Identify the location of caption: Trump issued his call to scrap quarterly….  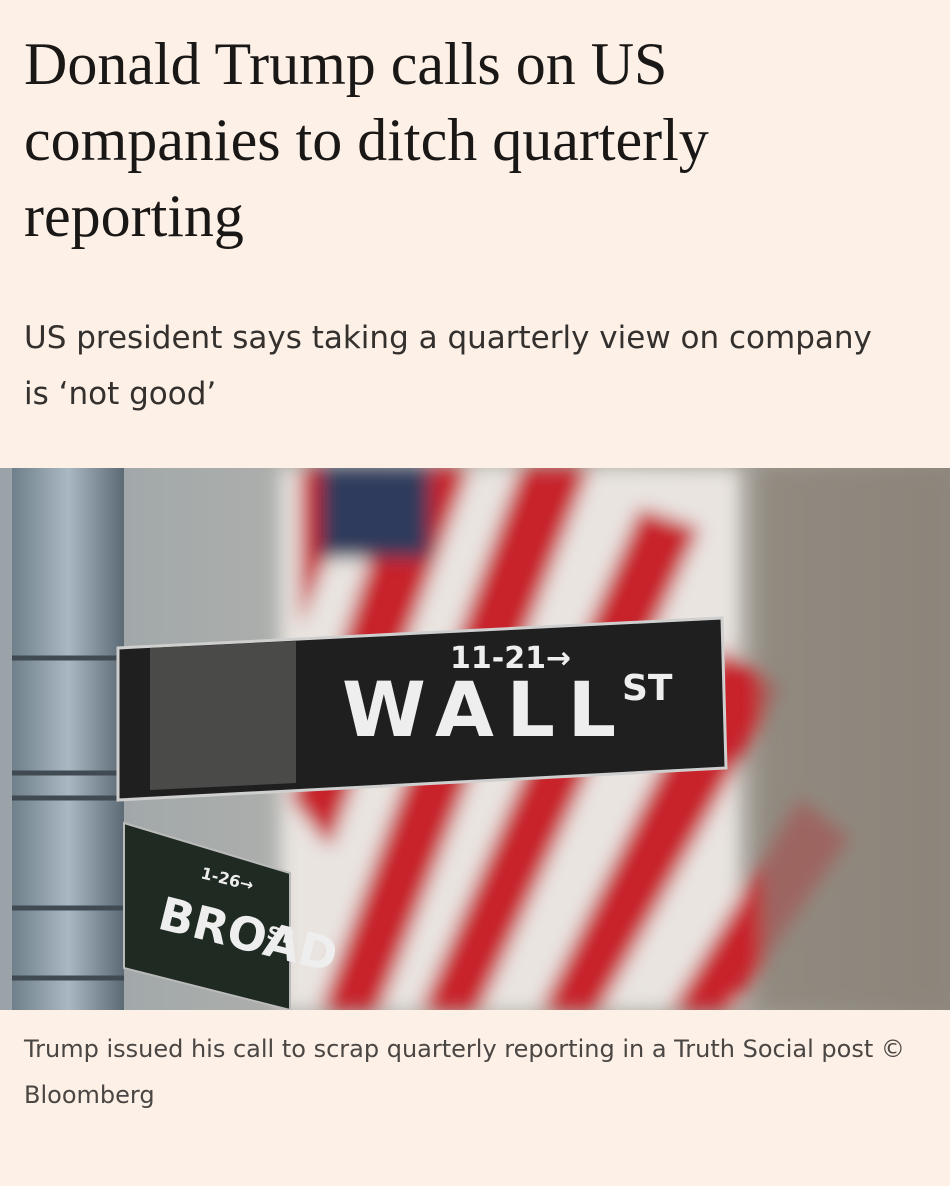
(464, 1072).